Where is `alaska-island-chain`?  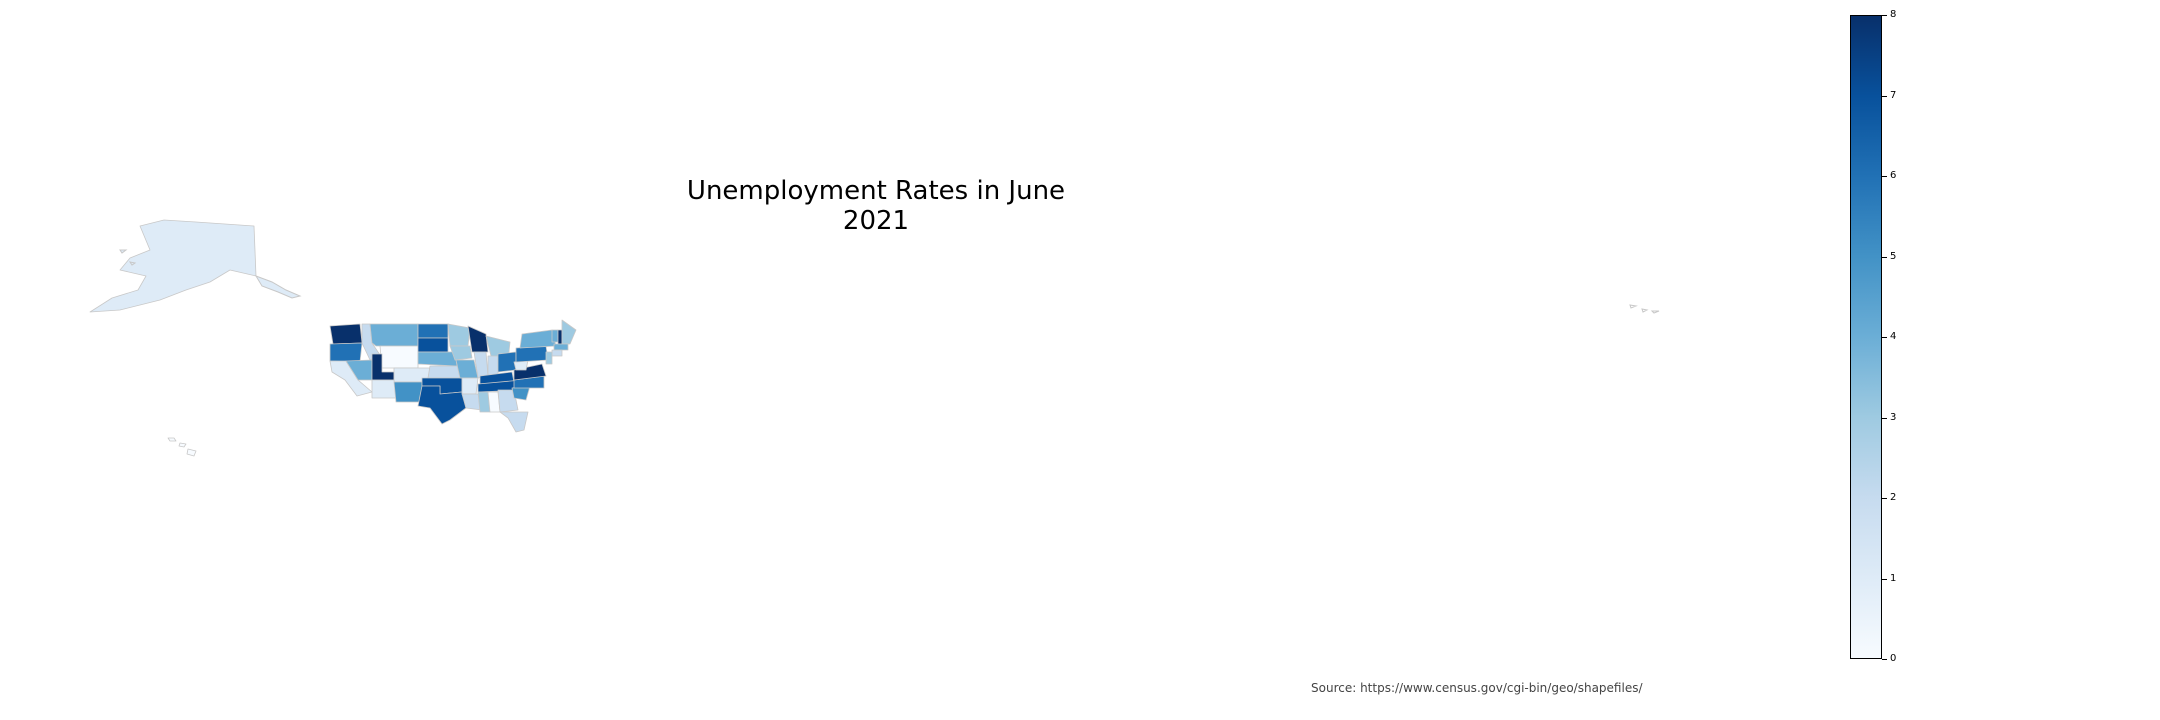
alaska-island-chain is located at coordinates (210, 274).